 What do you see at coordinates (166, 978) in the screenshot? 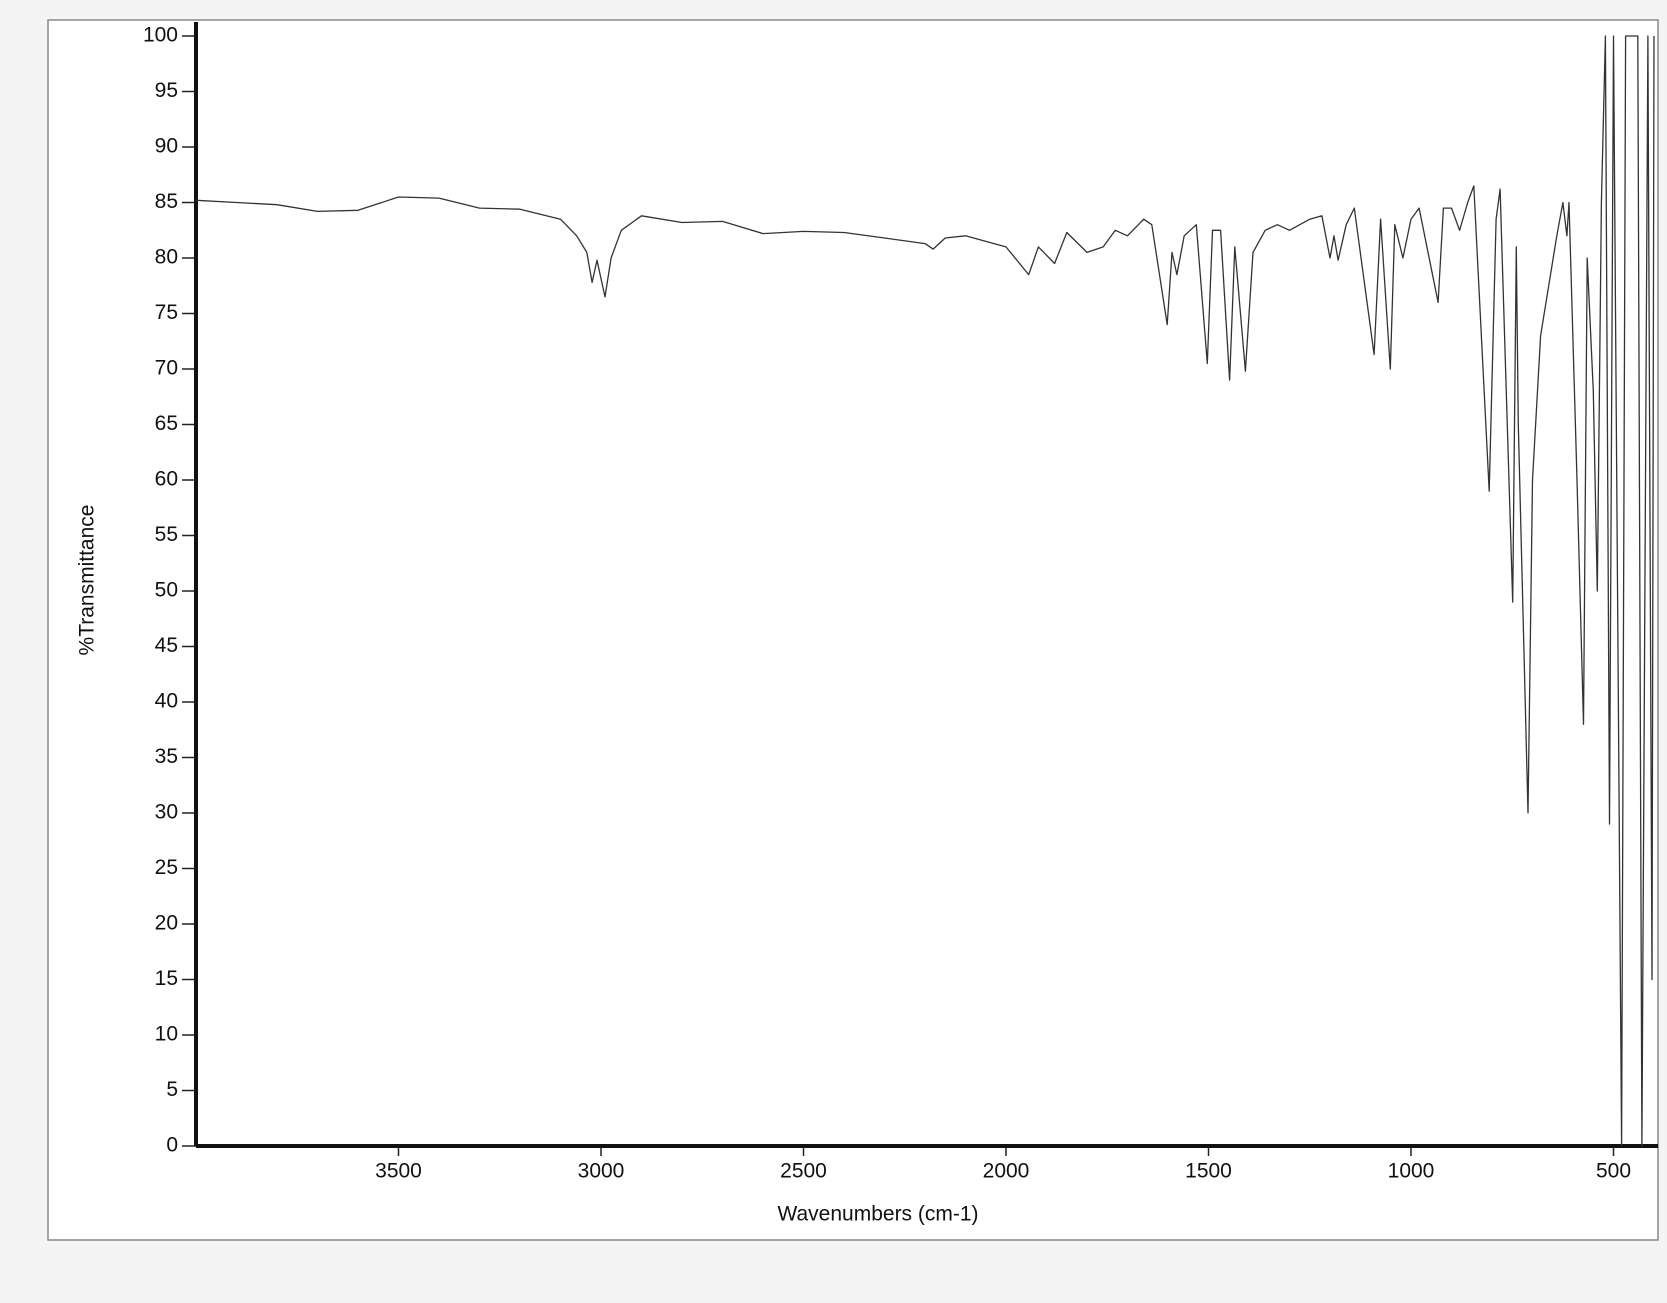
I see `y-tick-label: 15` at bounding box center [166, 978].